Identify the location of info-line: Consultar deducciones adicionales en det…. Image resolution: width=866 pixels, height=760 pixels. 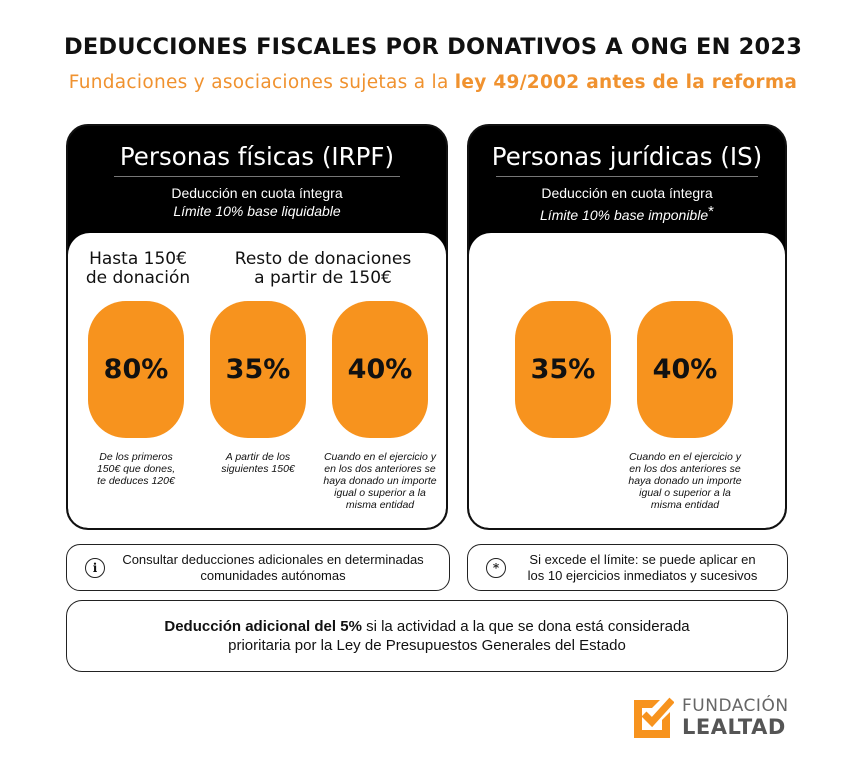
(273, 559).